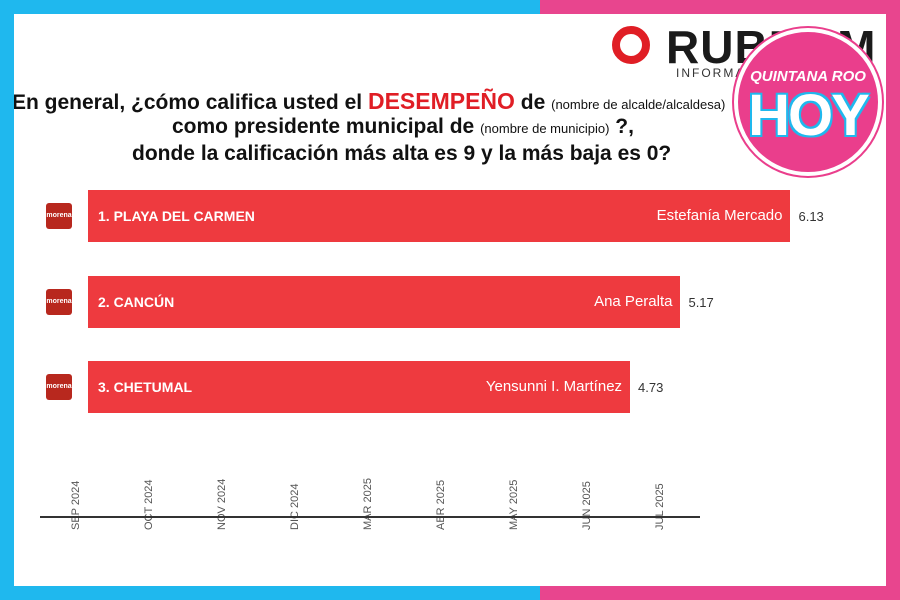 The width and height of the screenshot is (900, 600). What do you see at coordinates (439, 216) in the screenshot?
I see `bar-1: 1. PLAYA DEL CARMEN Estefanía Mercado` at bounding box center [439, 216].